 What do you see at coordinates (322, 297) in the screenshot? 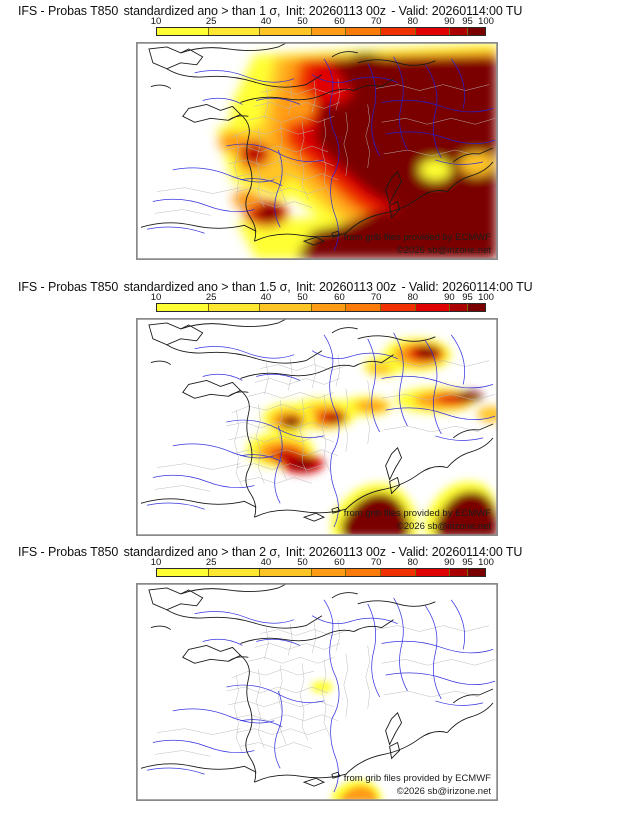
I see `colorbar-ticks-2: 10 25 40 50 60 70 80 90 95 100` at bounding box center [322, 297].